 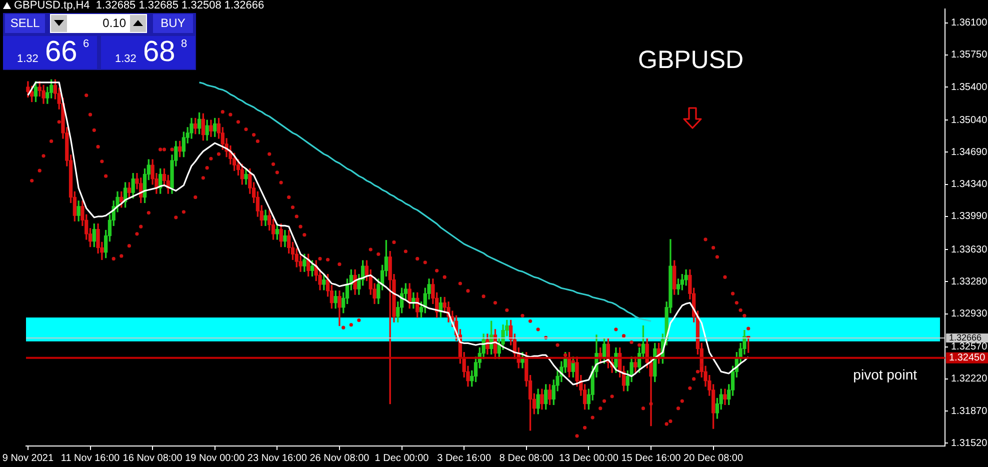 I want to click on x-tick-label: 15 Dec 16:00, so click(x=651, y=458).